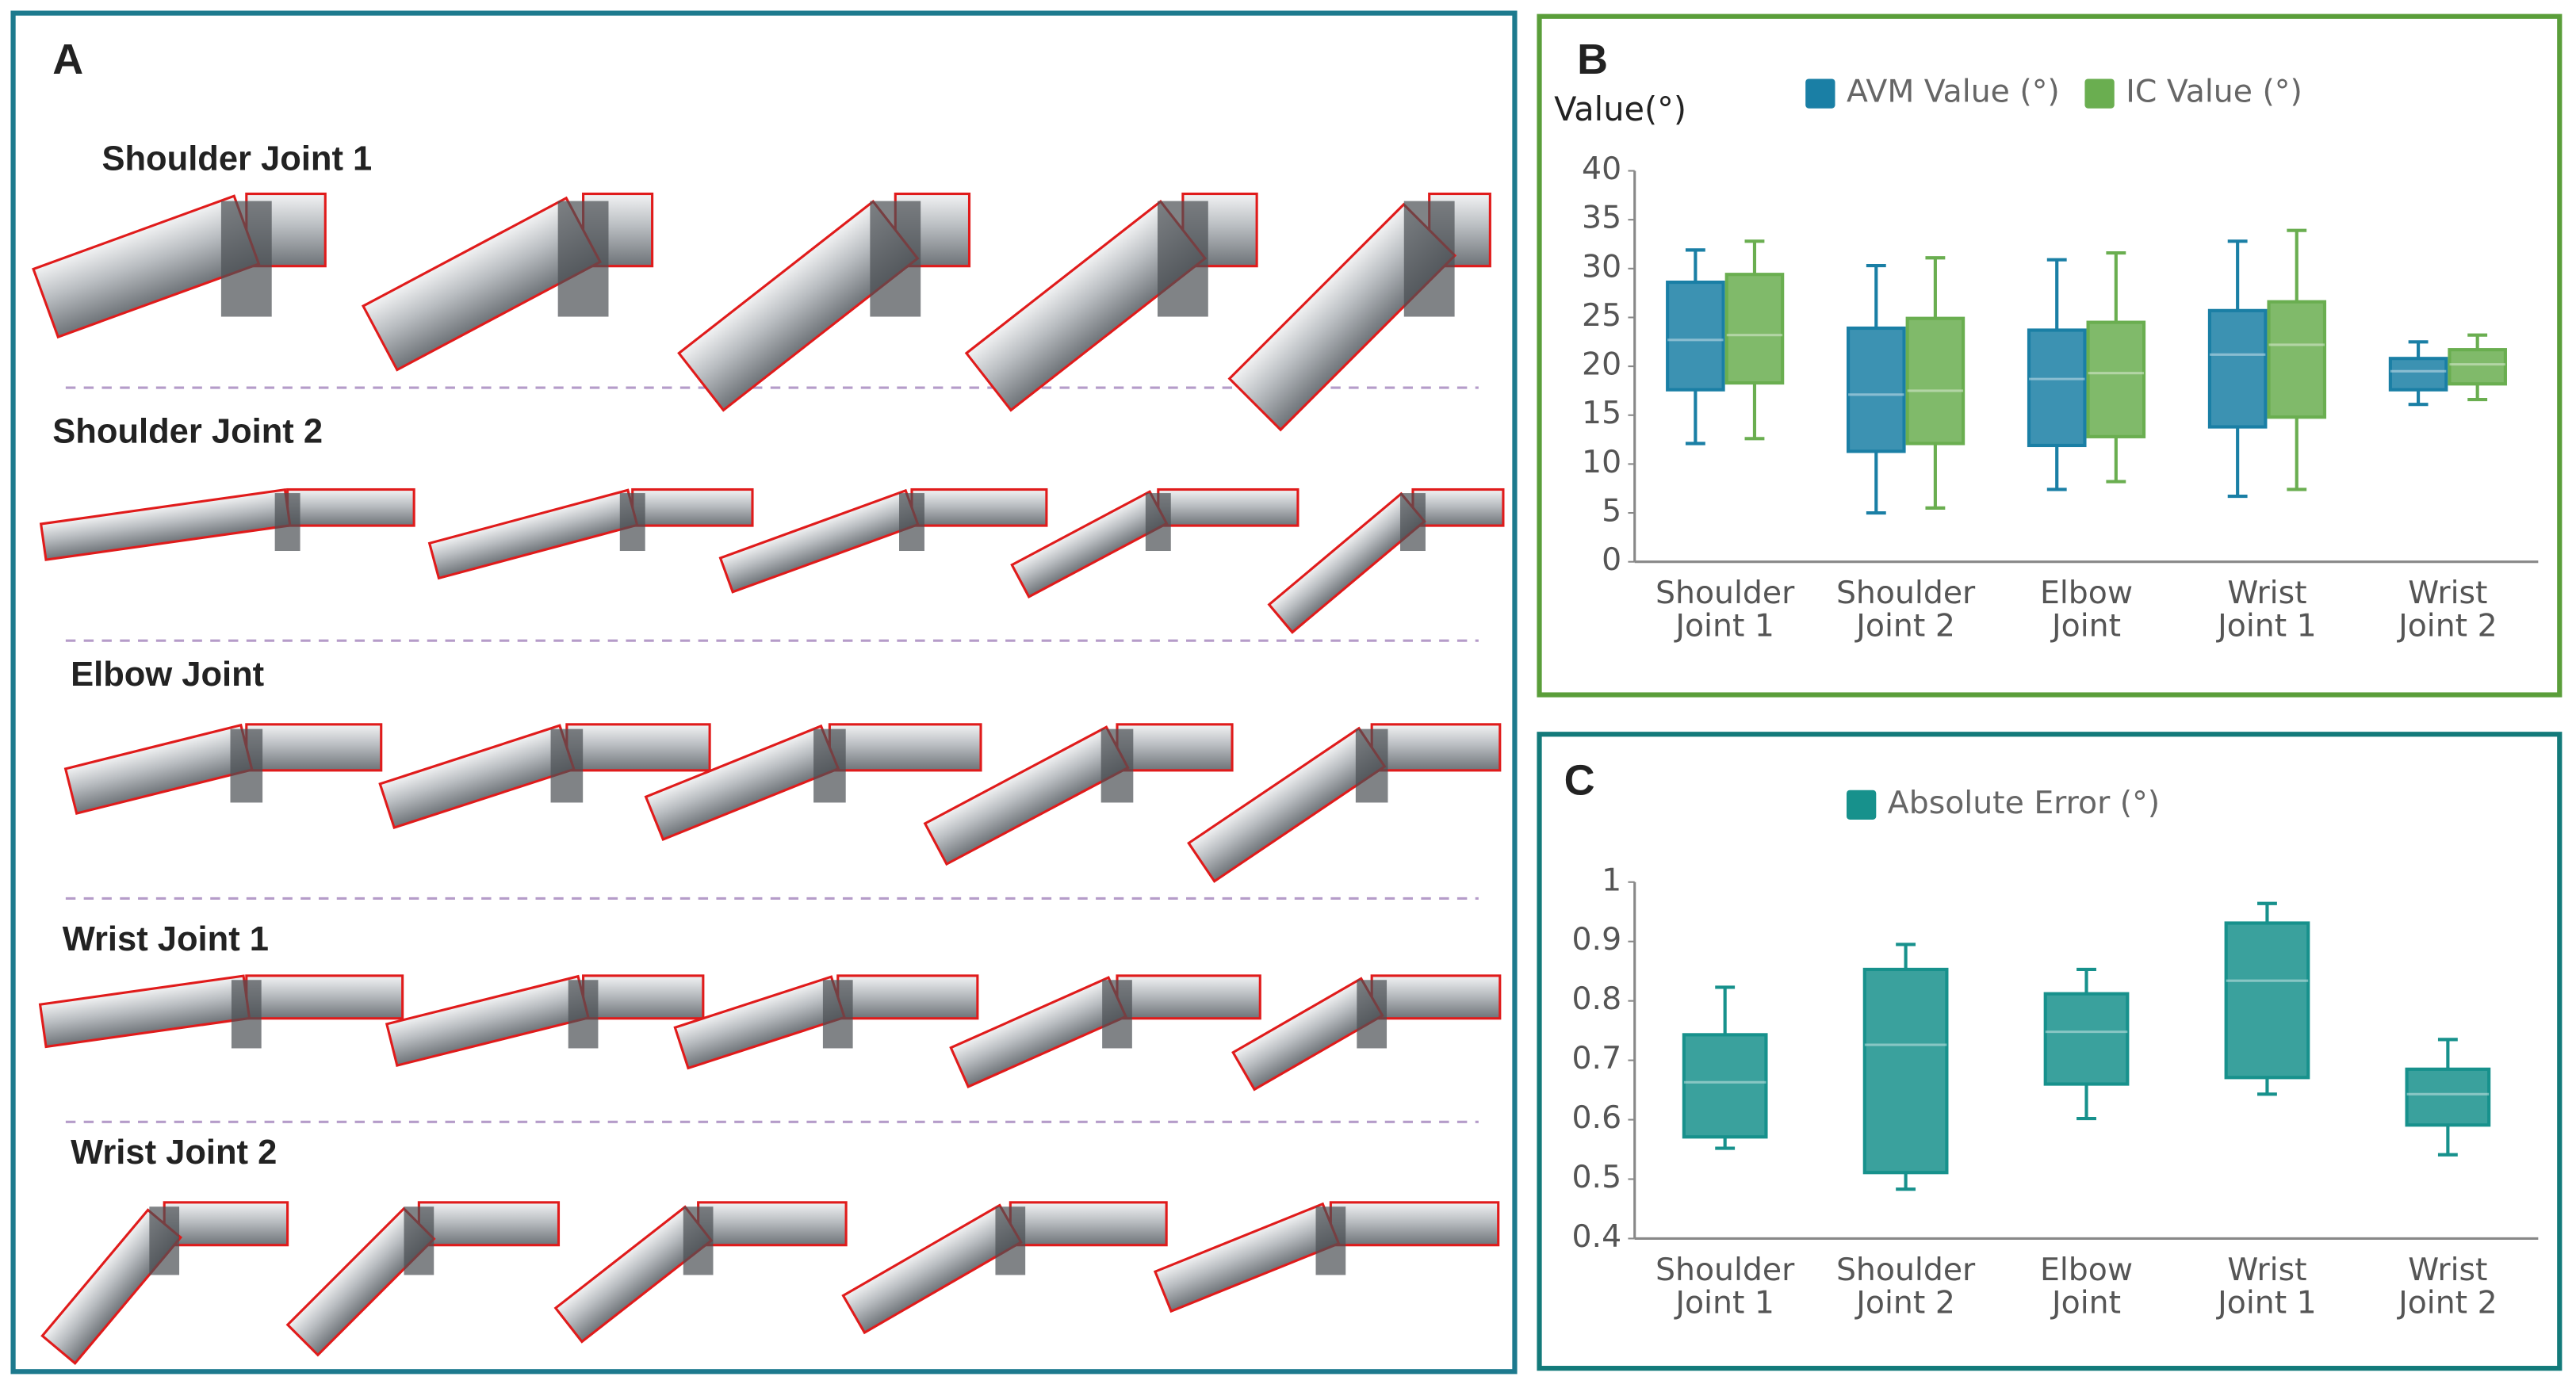 The image size is (2576, 1388). Describe the element at coordinates (1601, 364) in the screenshot. I see `y-tick-label: 20` at that location.